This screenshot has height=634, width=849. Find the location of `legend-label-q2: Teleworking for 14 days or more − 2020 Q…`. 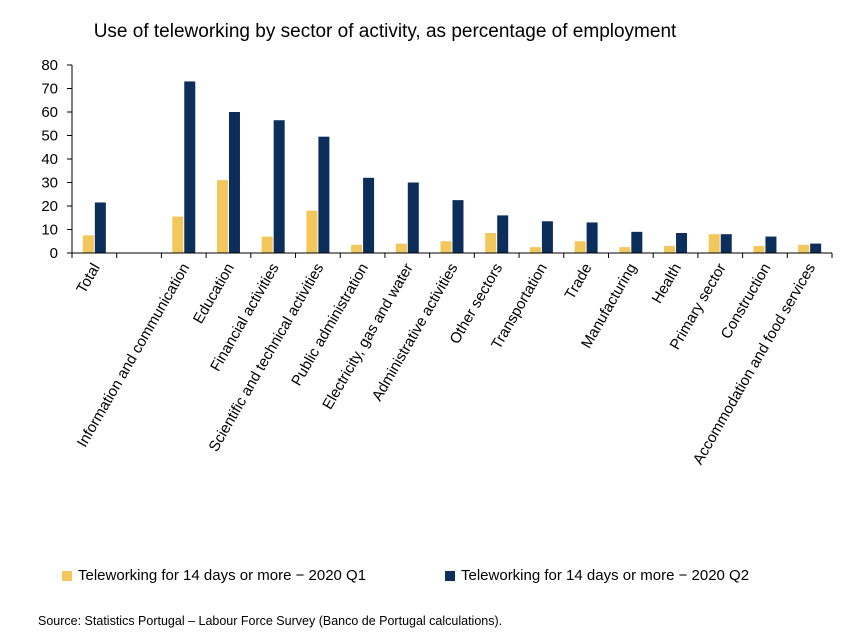

legend-label-q2: Teleworking for 14 days or more − 2020 Q… is located at coordinates (605, 575).